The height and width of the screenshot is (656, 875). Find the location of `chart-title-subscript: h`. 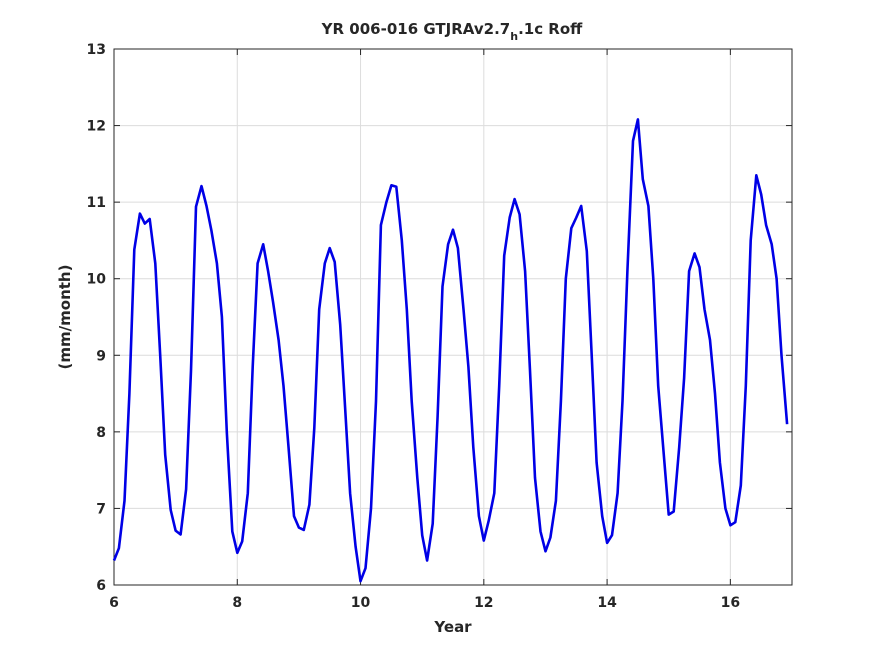

chart-title-subscript: h is located at coordinates (514, 36).